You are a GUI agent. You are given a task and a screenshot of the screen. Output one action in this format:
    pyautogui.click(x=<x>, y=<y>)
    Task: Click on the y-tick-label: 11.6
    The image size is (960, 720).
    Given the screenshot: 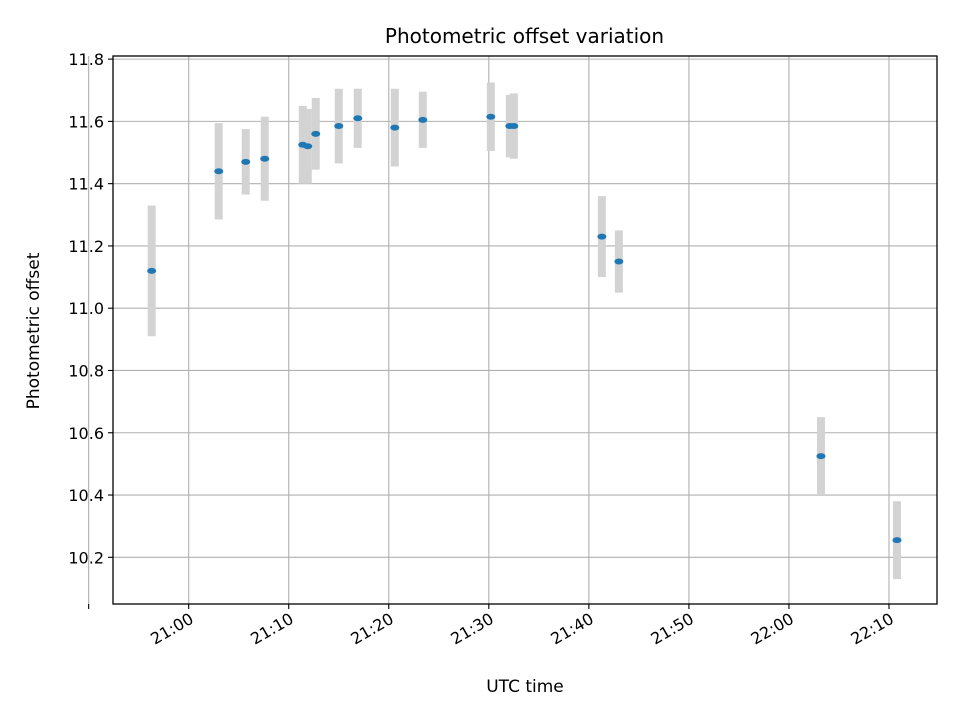 What is the action you would take?
    pyautogui.click(x=86, y=121)
    